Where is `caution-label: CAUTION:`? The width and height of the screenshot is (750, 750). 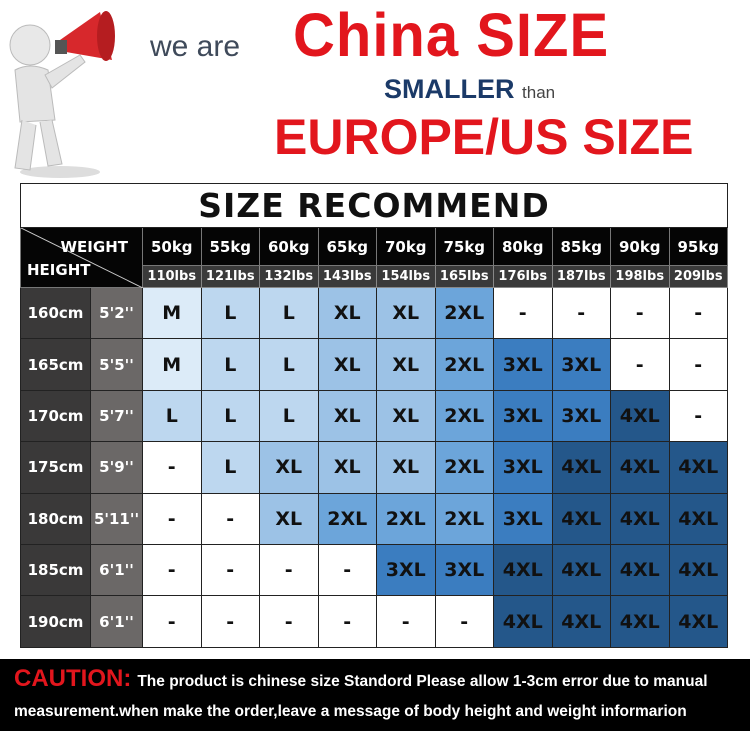
caution-label: CAUTION: is located at coordinates (73, 678).